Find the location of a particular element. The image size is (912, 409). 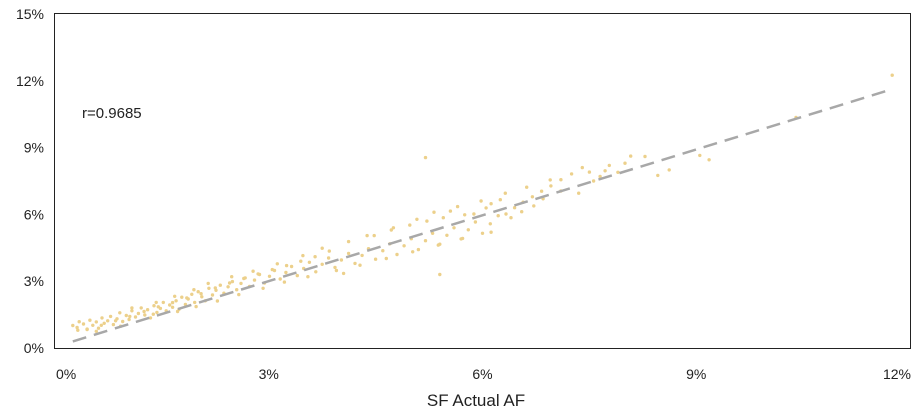

y-tick-label: 15% is located at coordinates (30, 14).